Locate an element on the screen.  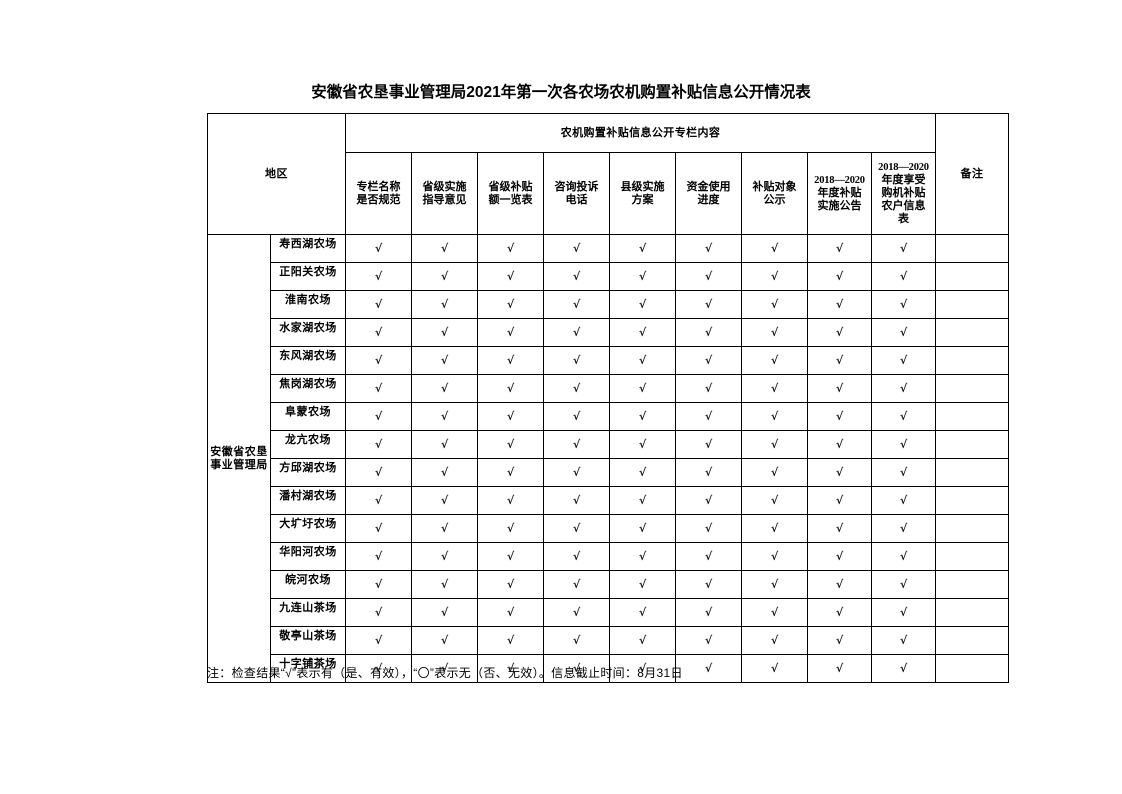
farm-name-label: 华阳河农场 is located at coordinates (308, 552).